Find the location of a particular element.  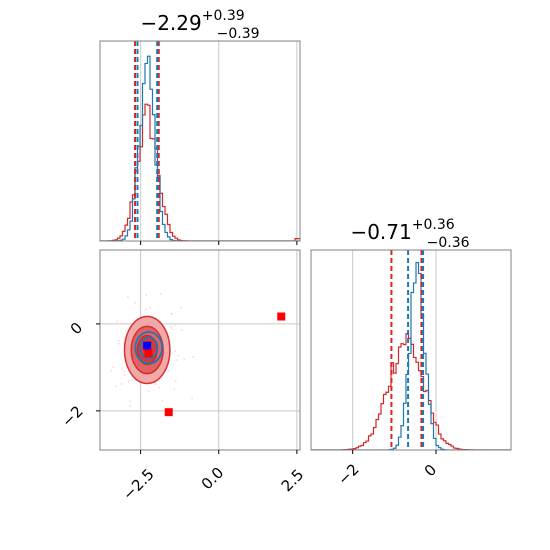

x-tick-label: 0.0 is located at coordinates (213, 479).